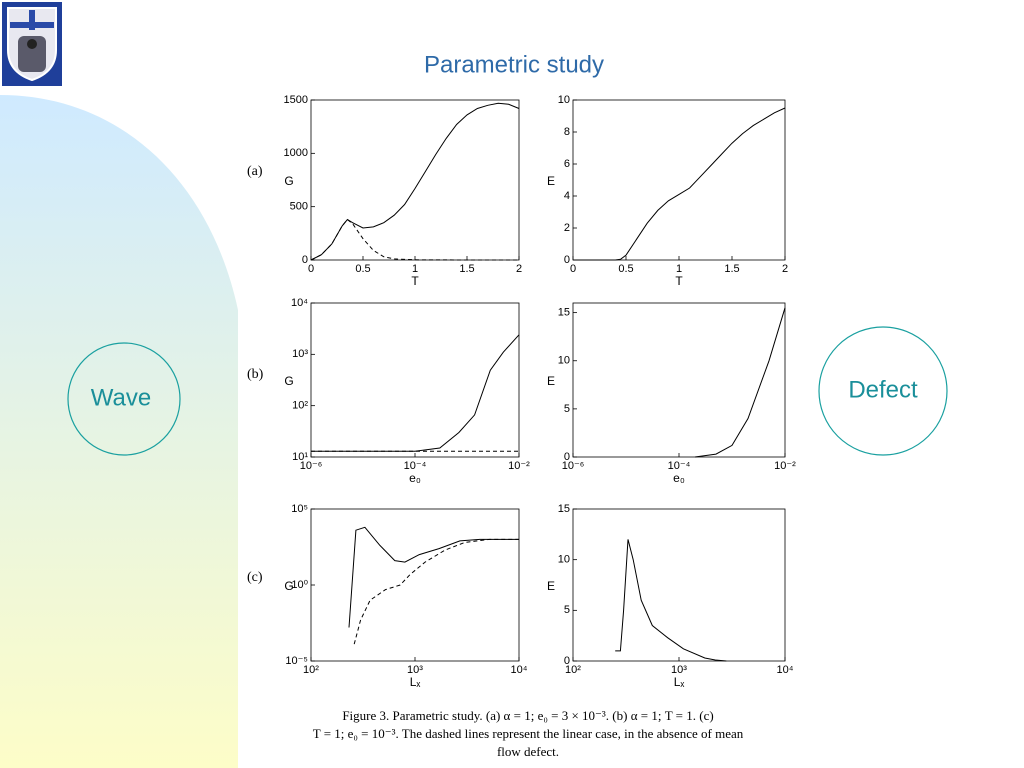  Describe the element at coordinates (300, 406) in the screenshot. I see `y-tick-label: 10²` at that location.